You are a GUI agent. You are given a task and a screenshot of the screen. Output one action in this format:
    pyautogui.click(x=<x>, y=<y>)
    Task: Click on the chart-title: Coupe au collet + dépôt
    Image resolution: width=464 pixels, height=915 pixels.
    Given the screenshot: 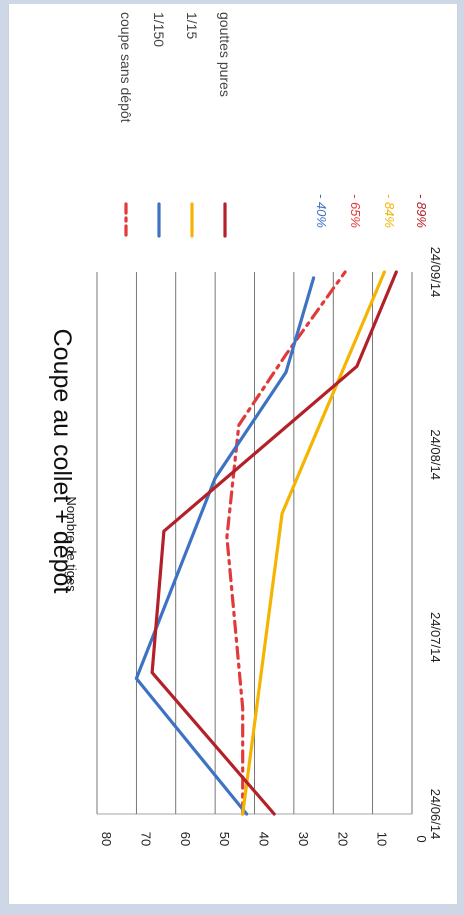 What is the action you would take?
    pyautogui.click(x=62, y=461)
    